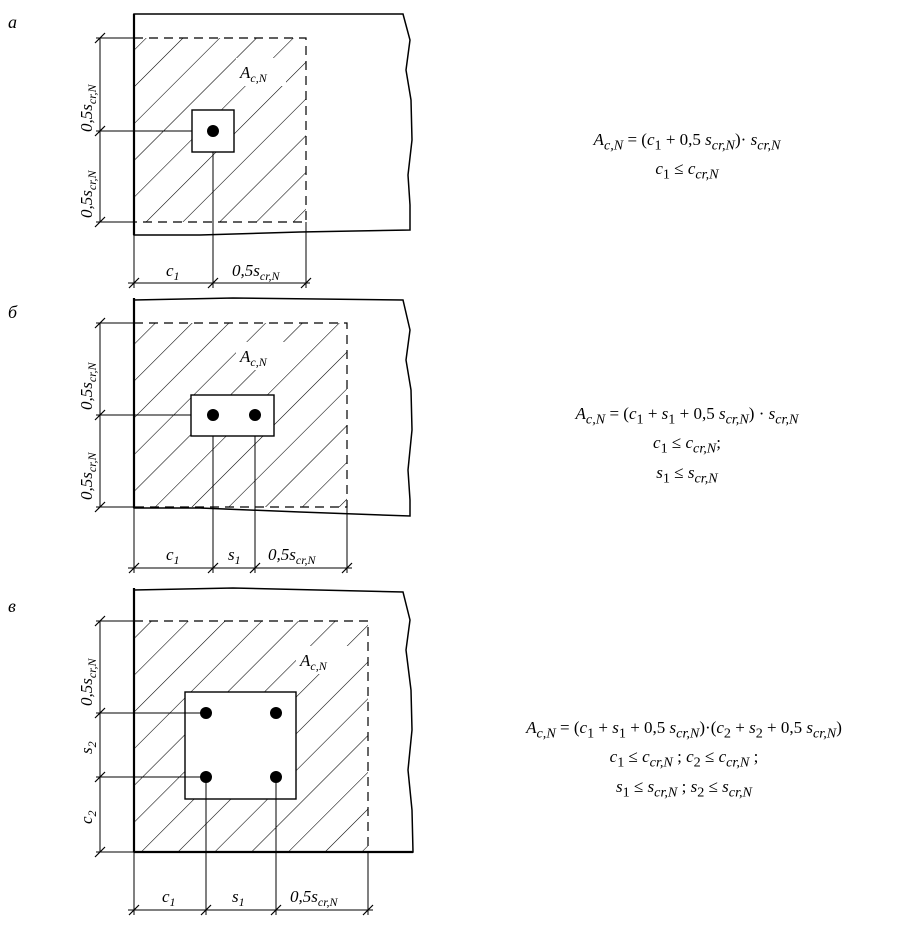 Image resolution: width=903 pixels, height=926 pixels. What do you see at coordinates (273, 124) in the screenshot?
I see `panel-a-concrete-outline` at bounding box center [273, 124].